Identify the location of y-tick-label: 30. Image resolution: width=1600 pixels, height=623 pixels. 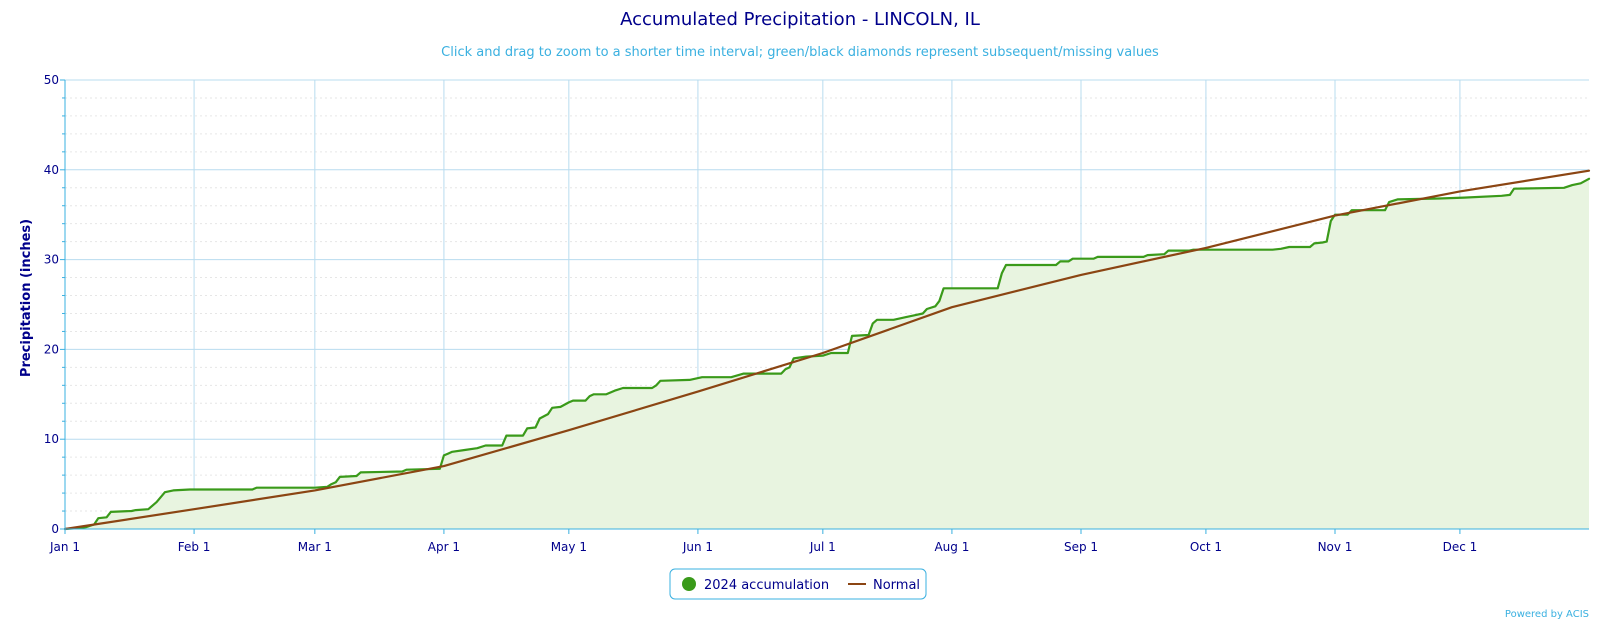
(51, 260).